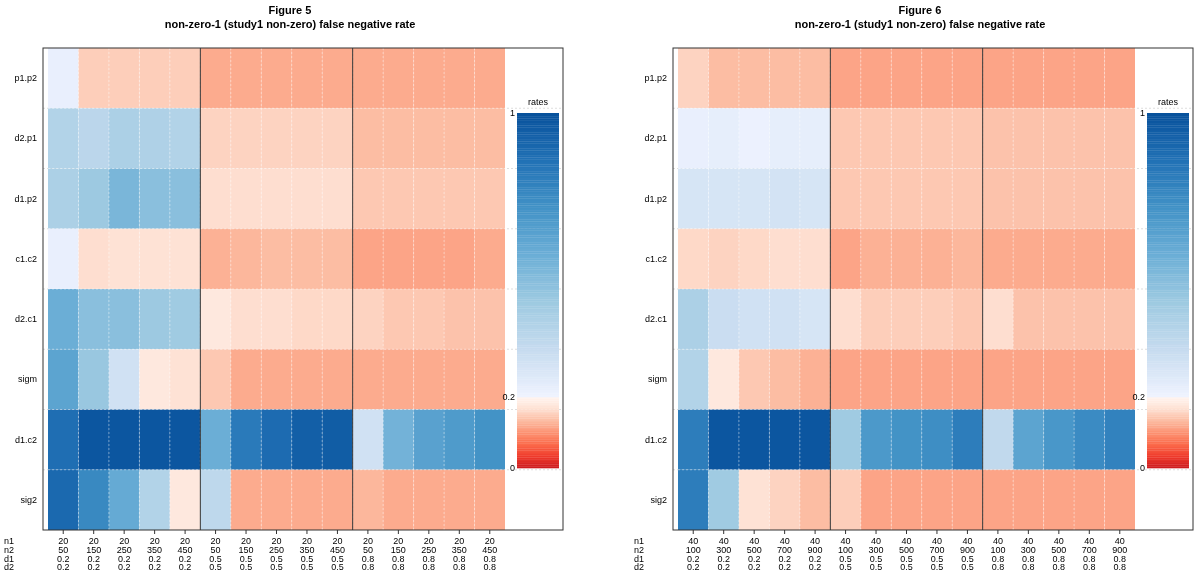 Image resolution: width=1195 pixels, height=582 pixels. Describe the element at coordinates (459, 554) in the screenshot. I see `x-tick-label: 20 350 0.8 0.8` at that location.